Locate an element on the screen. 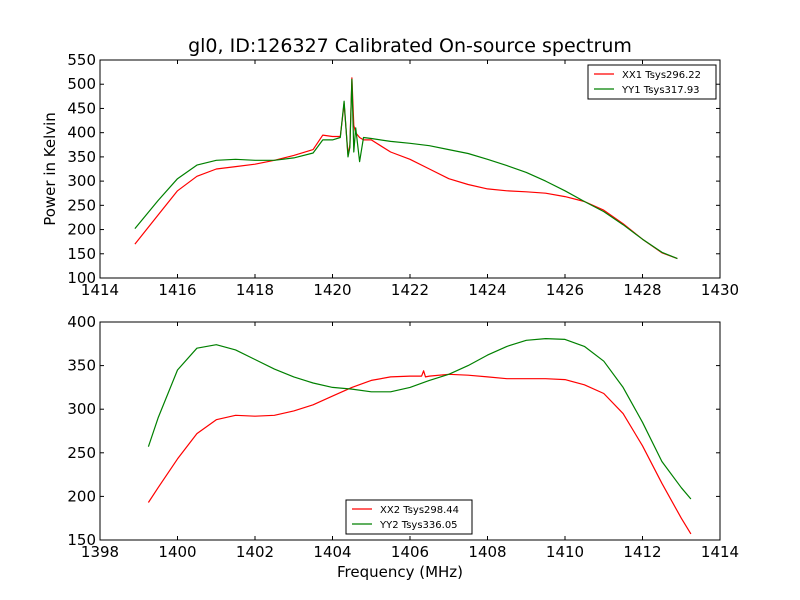  legend-label-2: YY2 Tsys336.05 is located at coordinates (418, 525).